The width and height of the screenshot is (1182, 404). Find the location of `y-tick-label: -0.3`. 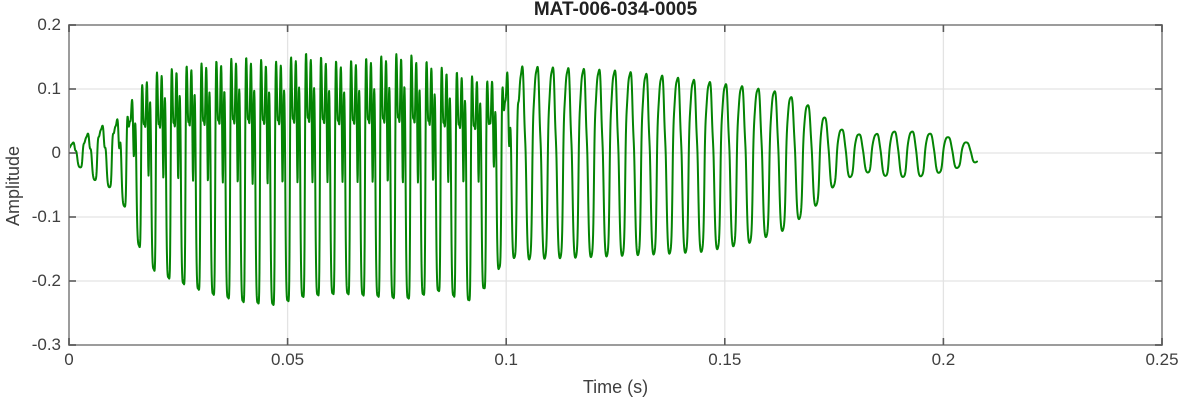

y-tick-label: -0.3 is located at coordinates (46, 344).